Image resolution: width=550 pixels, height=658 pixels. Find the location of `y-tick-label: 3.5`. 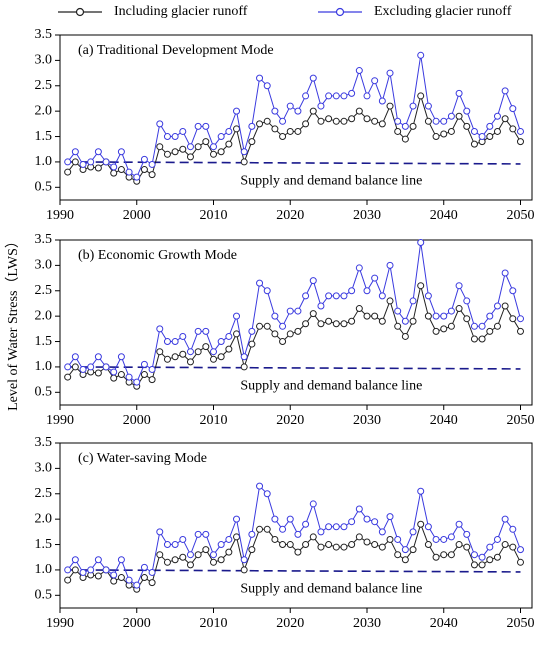

y-tick-label: 3.5 is located at coordinates (44, 442).